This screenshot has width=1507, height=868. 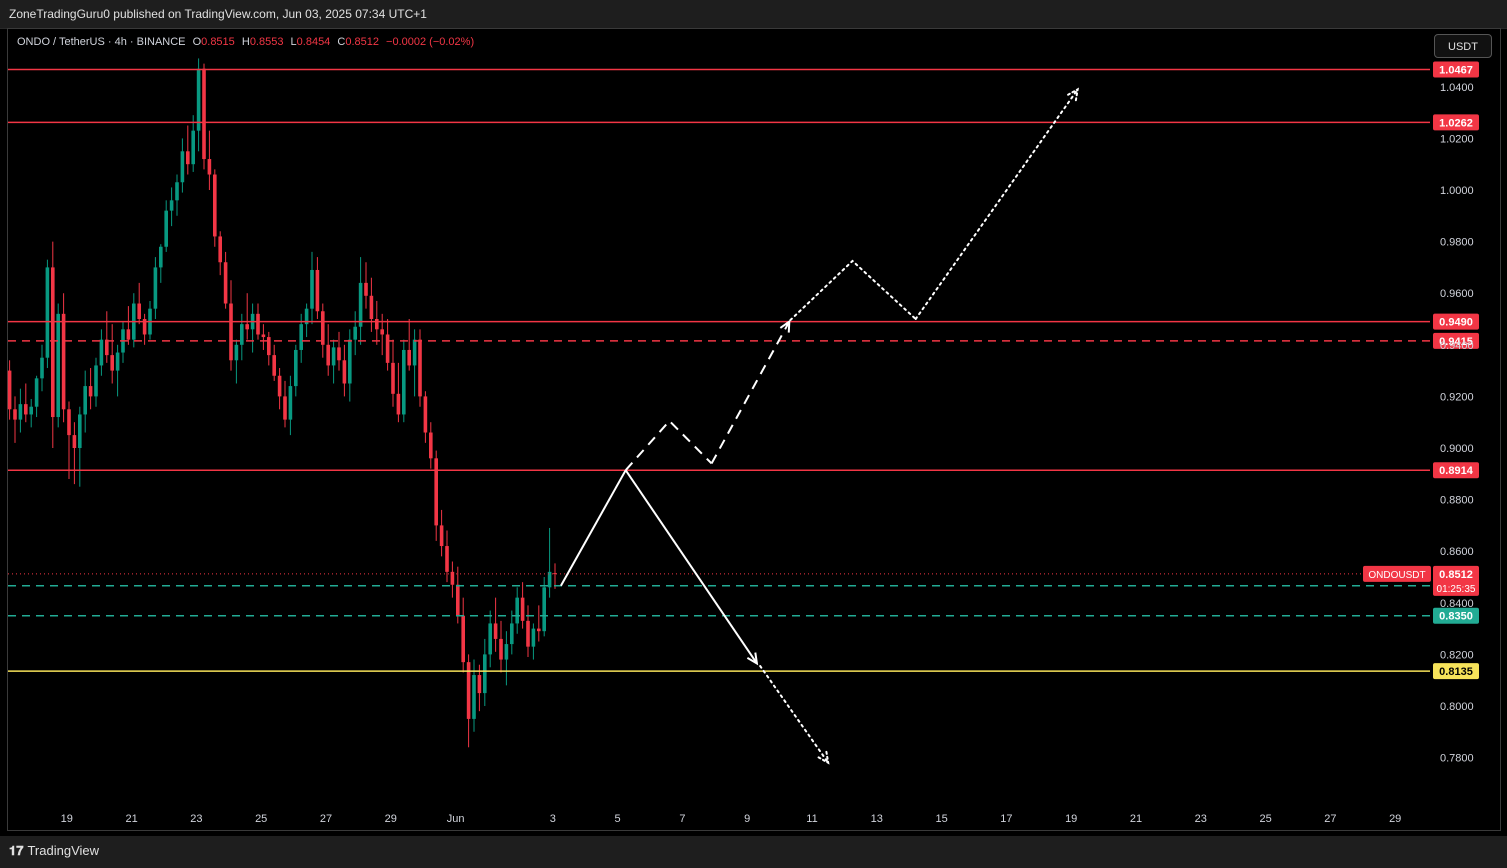 I want to click on tradingview-logo: 𝟏𝟕 TradingView, so click(x=54, y=851).